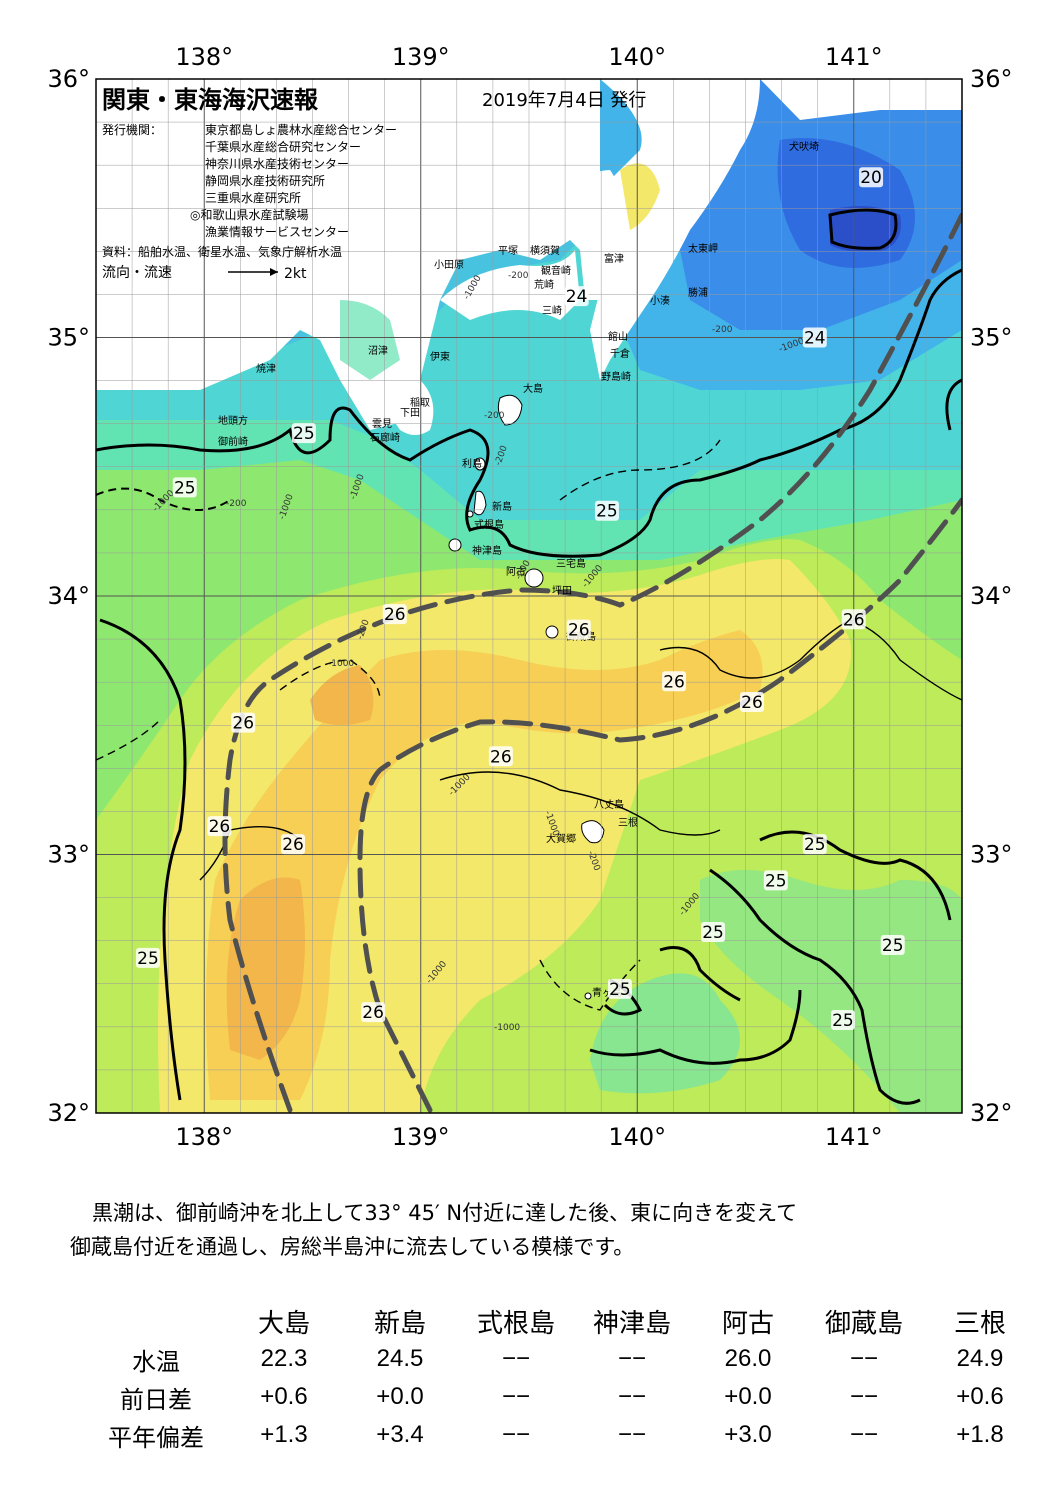 This screenshot has height=1503, width=1064. What do you see at coordinates (68, 855) in the screenshot?
I see `lat-label-left: 33°` at bounding box center [68, 855].